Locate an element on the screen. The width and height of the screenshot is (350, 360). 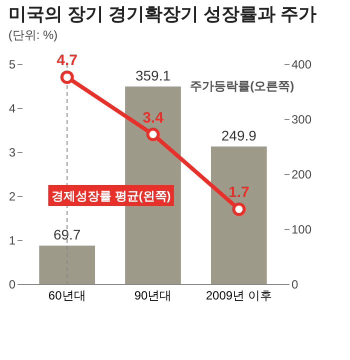
y-tick-label: 0 is located at coordinates (12, 285).